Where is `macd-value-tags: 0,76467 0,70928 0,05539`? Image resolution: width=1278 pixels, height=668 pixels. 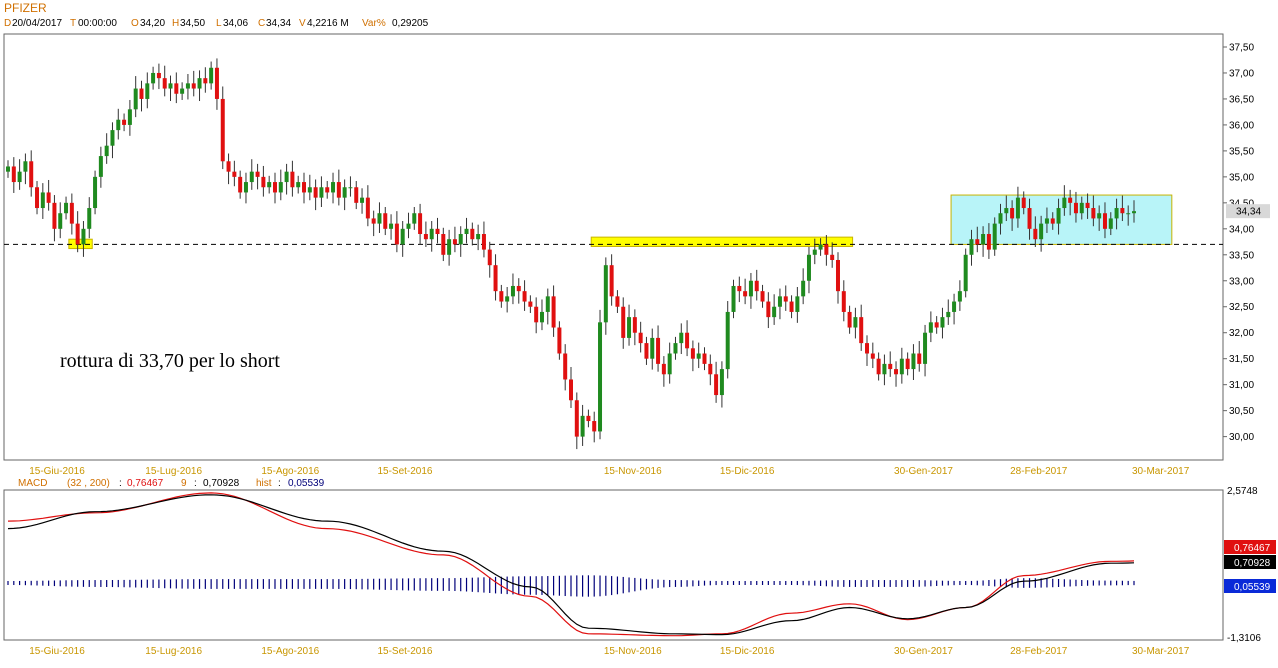
macd-value-tags: 0,76467 0,70928 0,05539 is located at coordinates (1250, 566).